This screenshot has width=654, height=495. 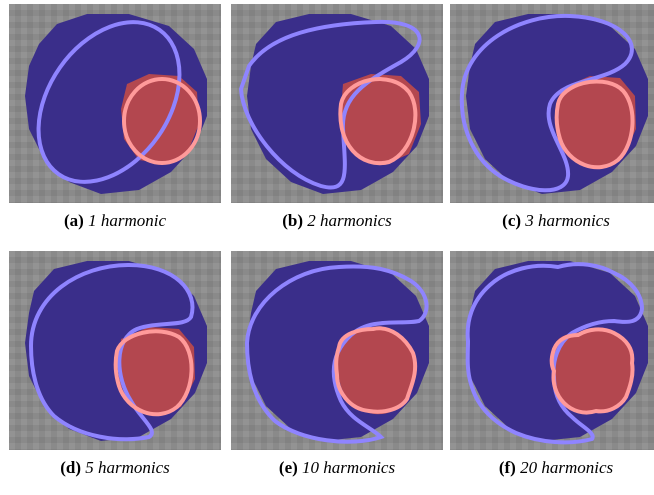 What do you see at coordinates (349, 220) in the screenshot?
I see `caption-b-text: 2 harmonics` at bounding box center [349, 220].